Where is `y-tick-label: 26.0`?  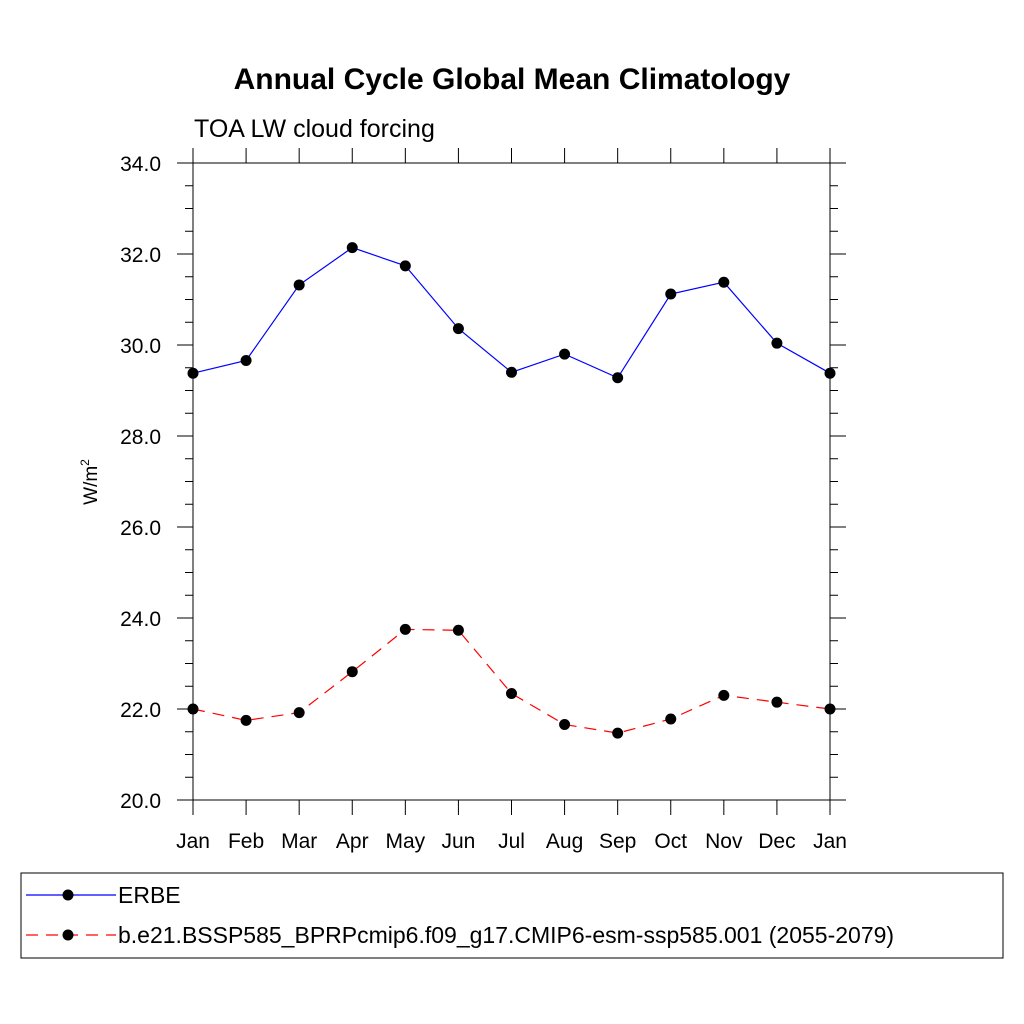 y-tick-label: 26.0 is located at coordinates (140, 528).